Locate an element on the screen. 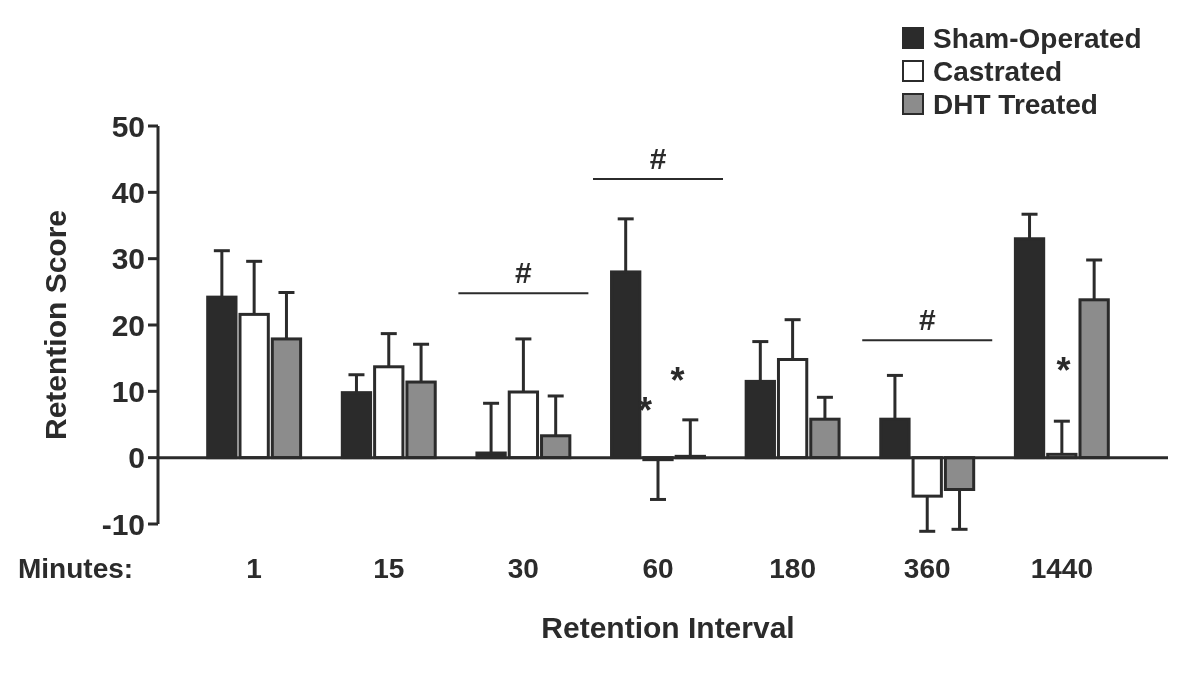 The image size is (1187, 674). x-axis-title: Retention Interval is located at coordinates (668, 627).